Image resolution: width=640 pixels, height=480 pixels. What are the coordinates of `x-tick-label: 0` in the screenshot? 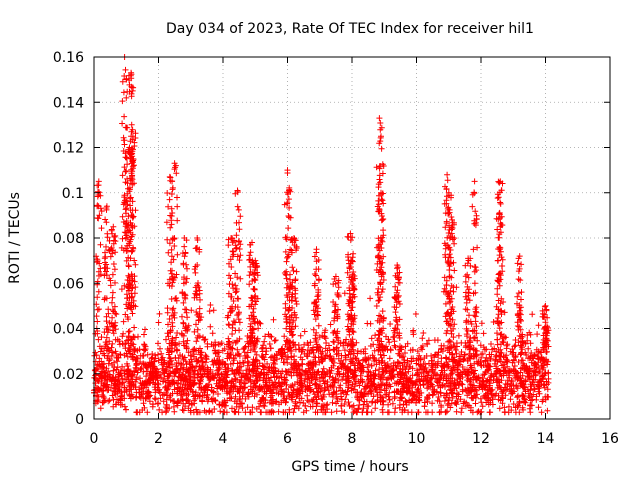 It's located at (94, 439).